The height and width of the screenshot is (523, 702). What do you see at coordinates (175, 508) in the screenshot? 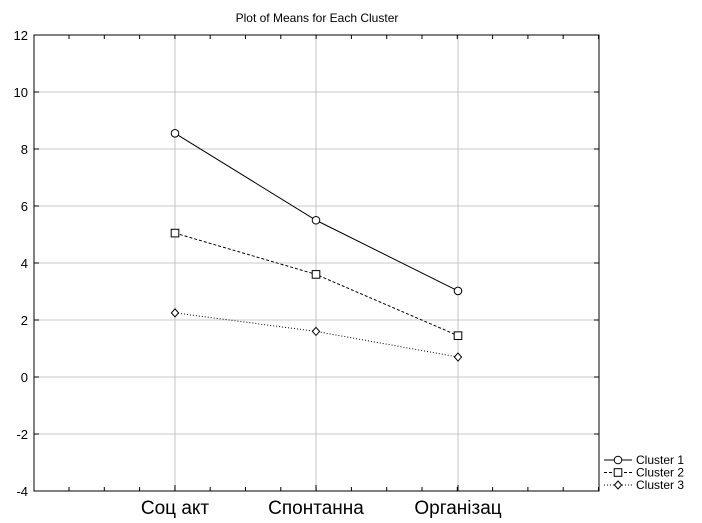
I see `x-tick-label: Соц акт` at bounding box center [175, 508].